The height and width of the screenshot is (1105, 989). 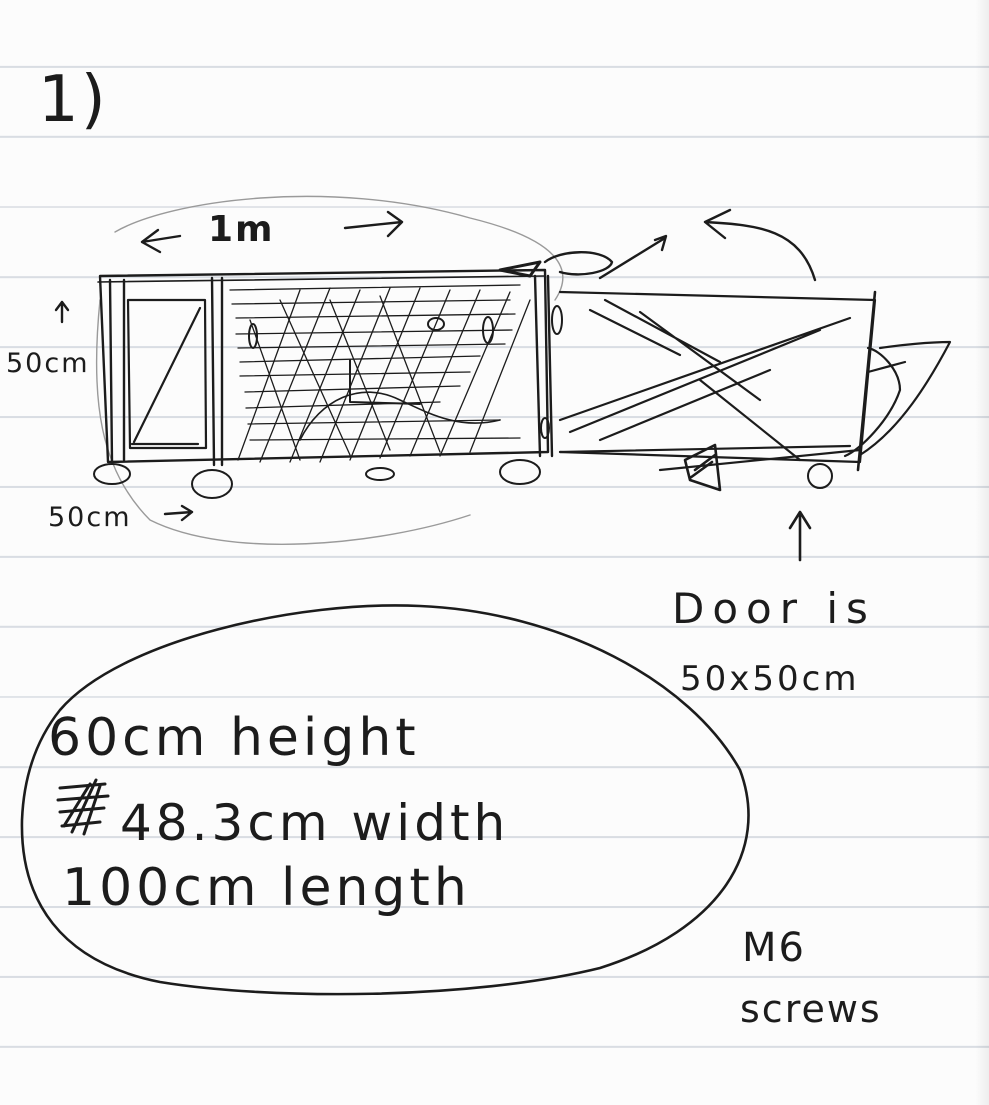 I want to click on rotation-arrows, so click(x=657, y=245).